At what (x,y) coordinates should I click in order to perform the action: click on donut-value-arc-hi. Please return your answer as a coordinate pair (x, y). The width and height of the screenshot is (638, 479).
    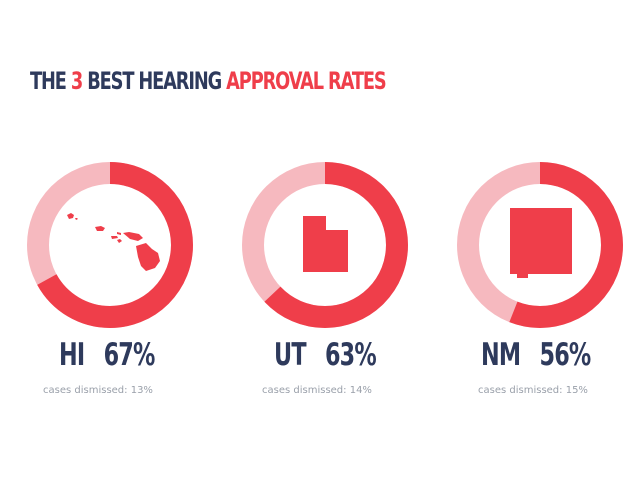
    Looking at the image, I should click on (110, 245).